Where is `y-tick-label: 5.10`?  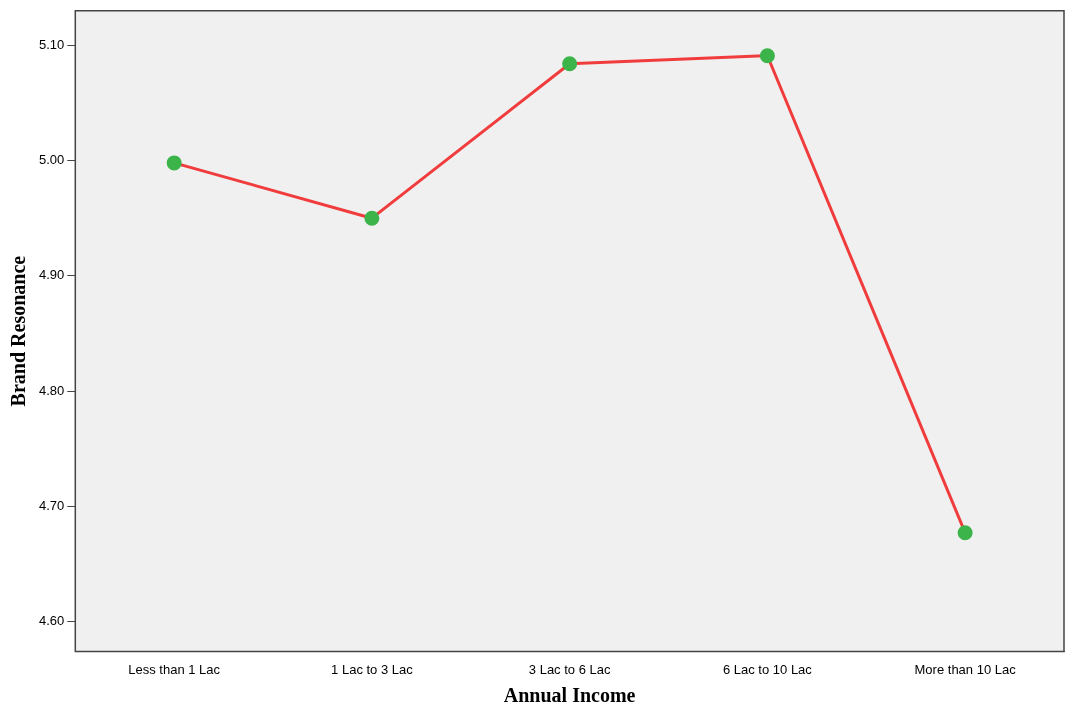 y-tick-label: 5.10 is located at coordinates (51, 44).